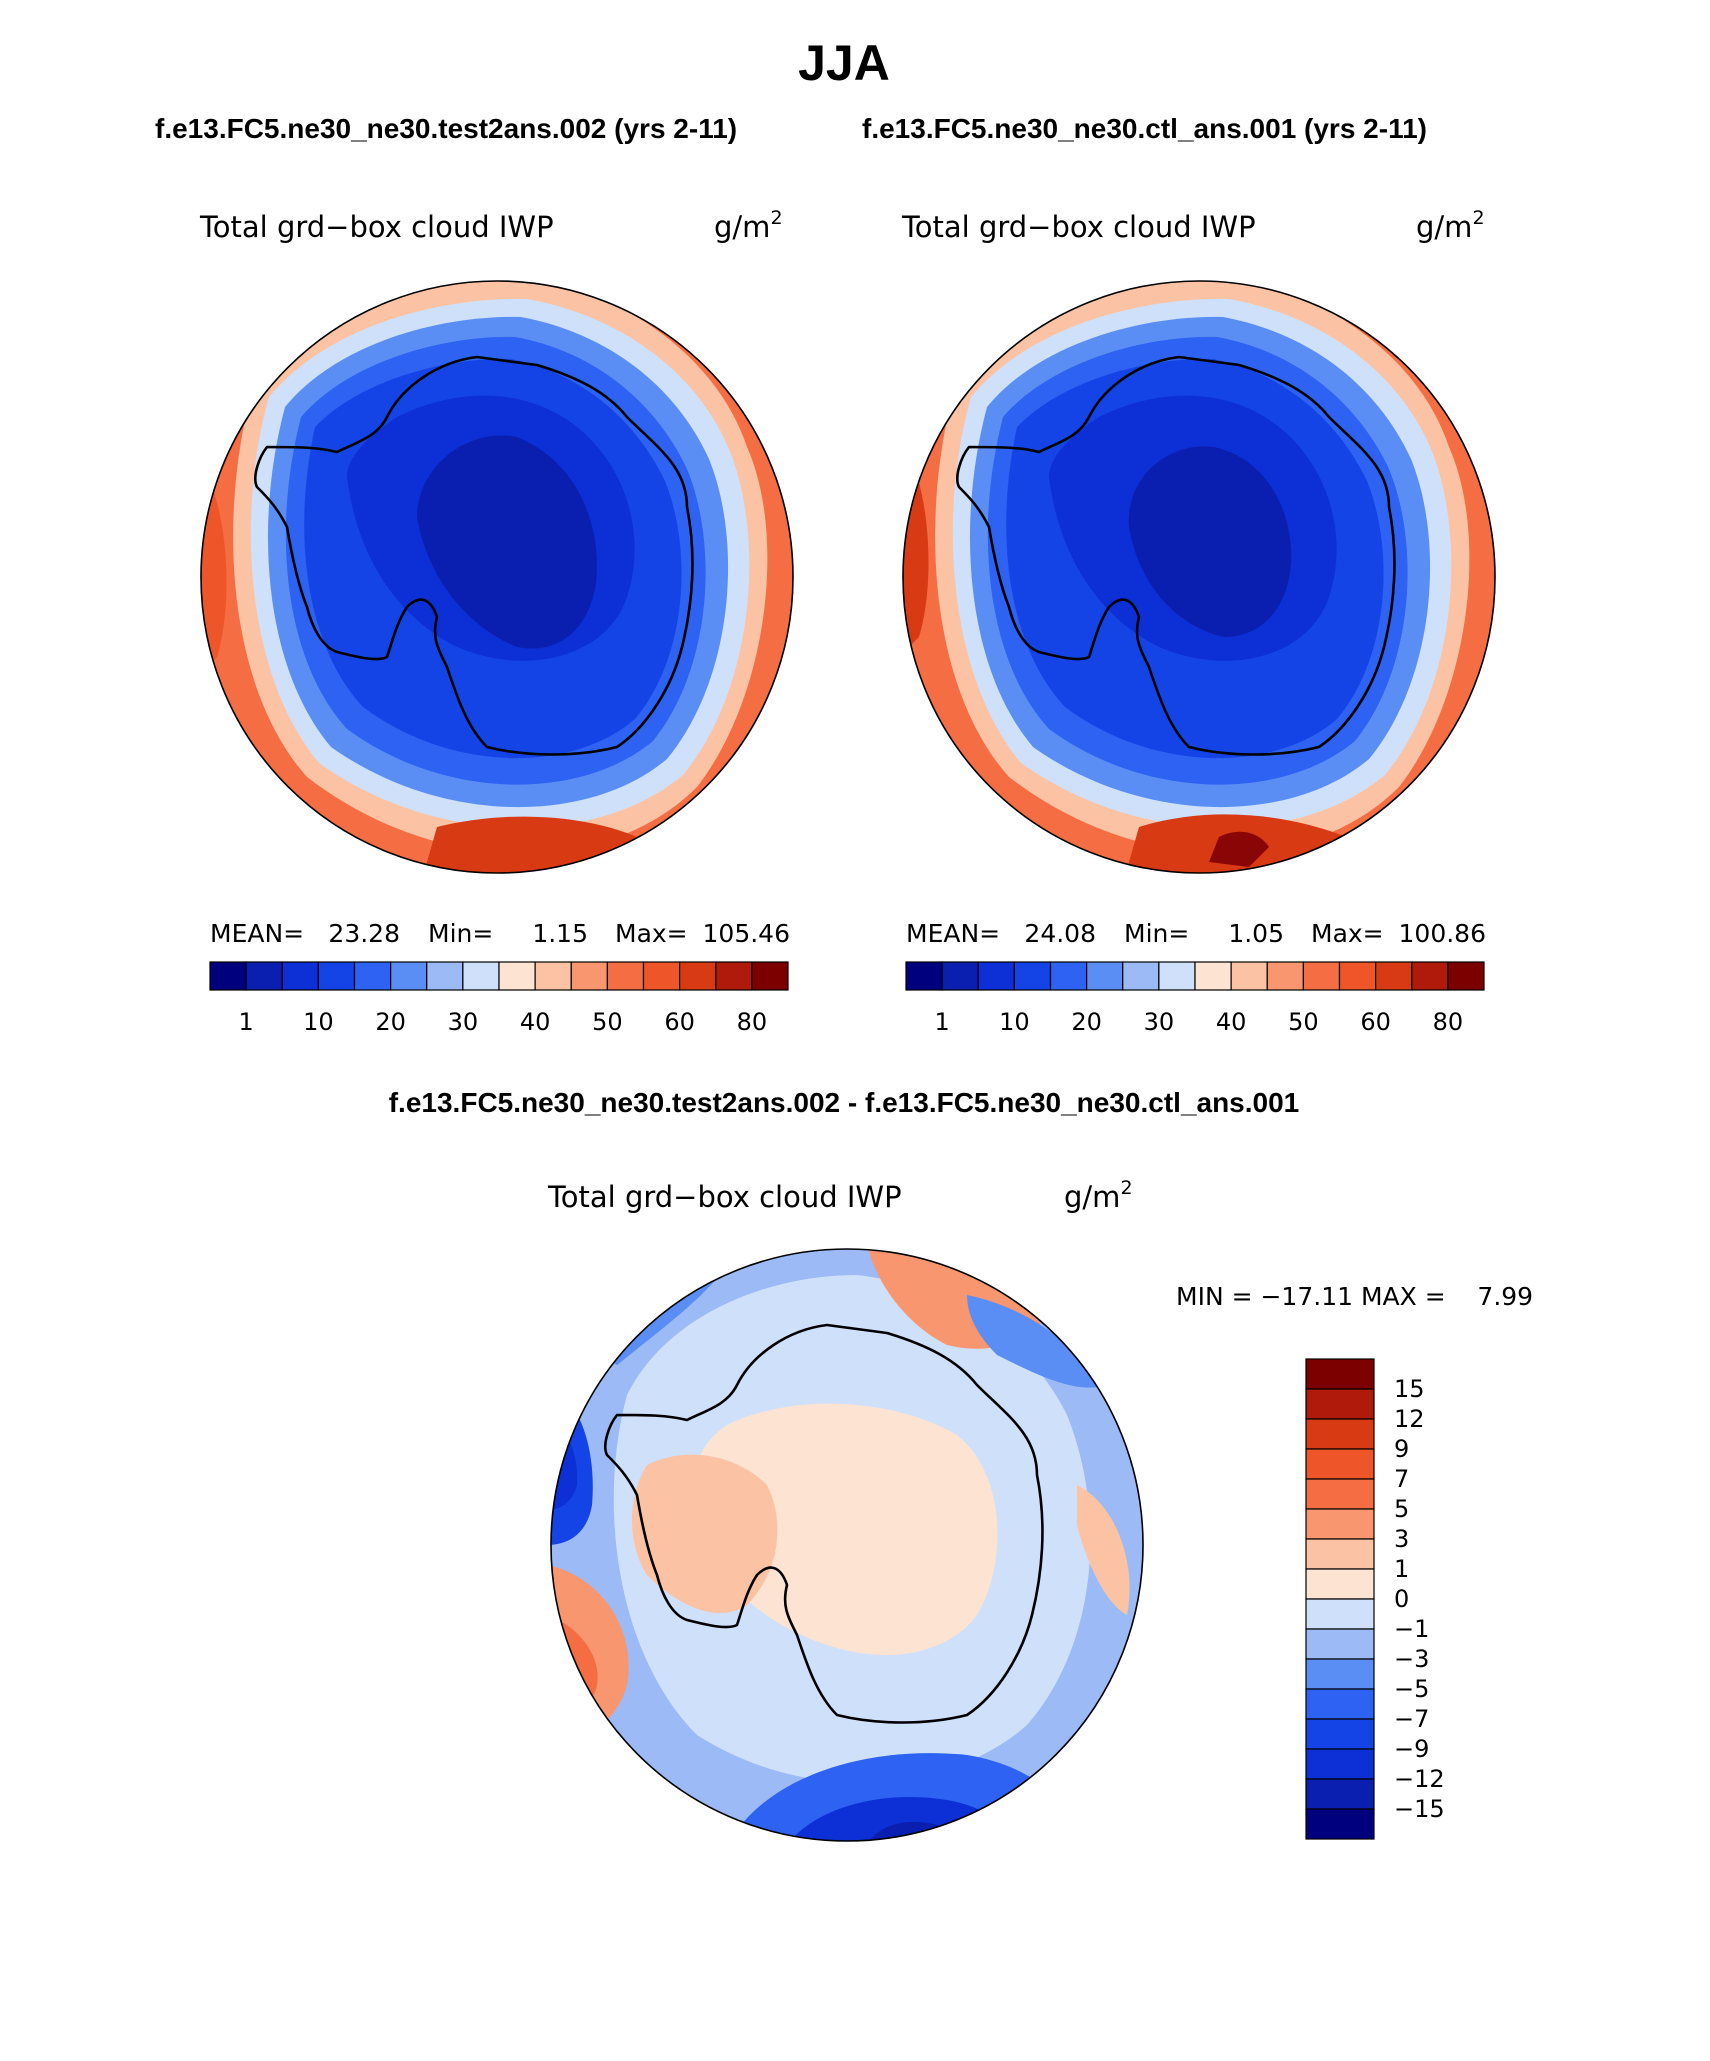 This screenshot has width=1710, height=2061. I want to click on map-left-field-red-s, so click(537, 844).